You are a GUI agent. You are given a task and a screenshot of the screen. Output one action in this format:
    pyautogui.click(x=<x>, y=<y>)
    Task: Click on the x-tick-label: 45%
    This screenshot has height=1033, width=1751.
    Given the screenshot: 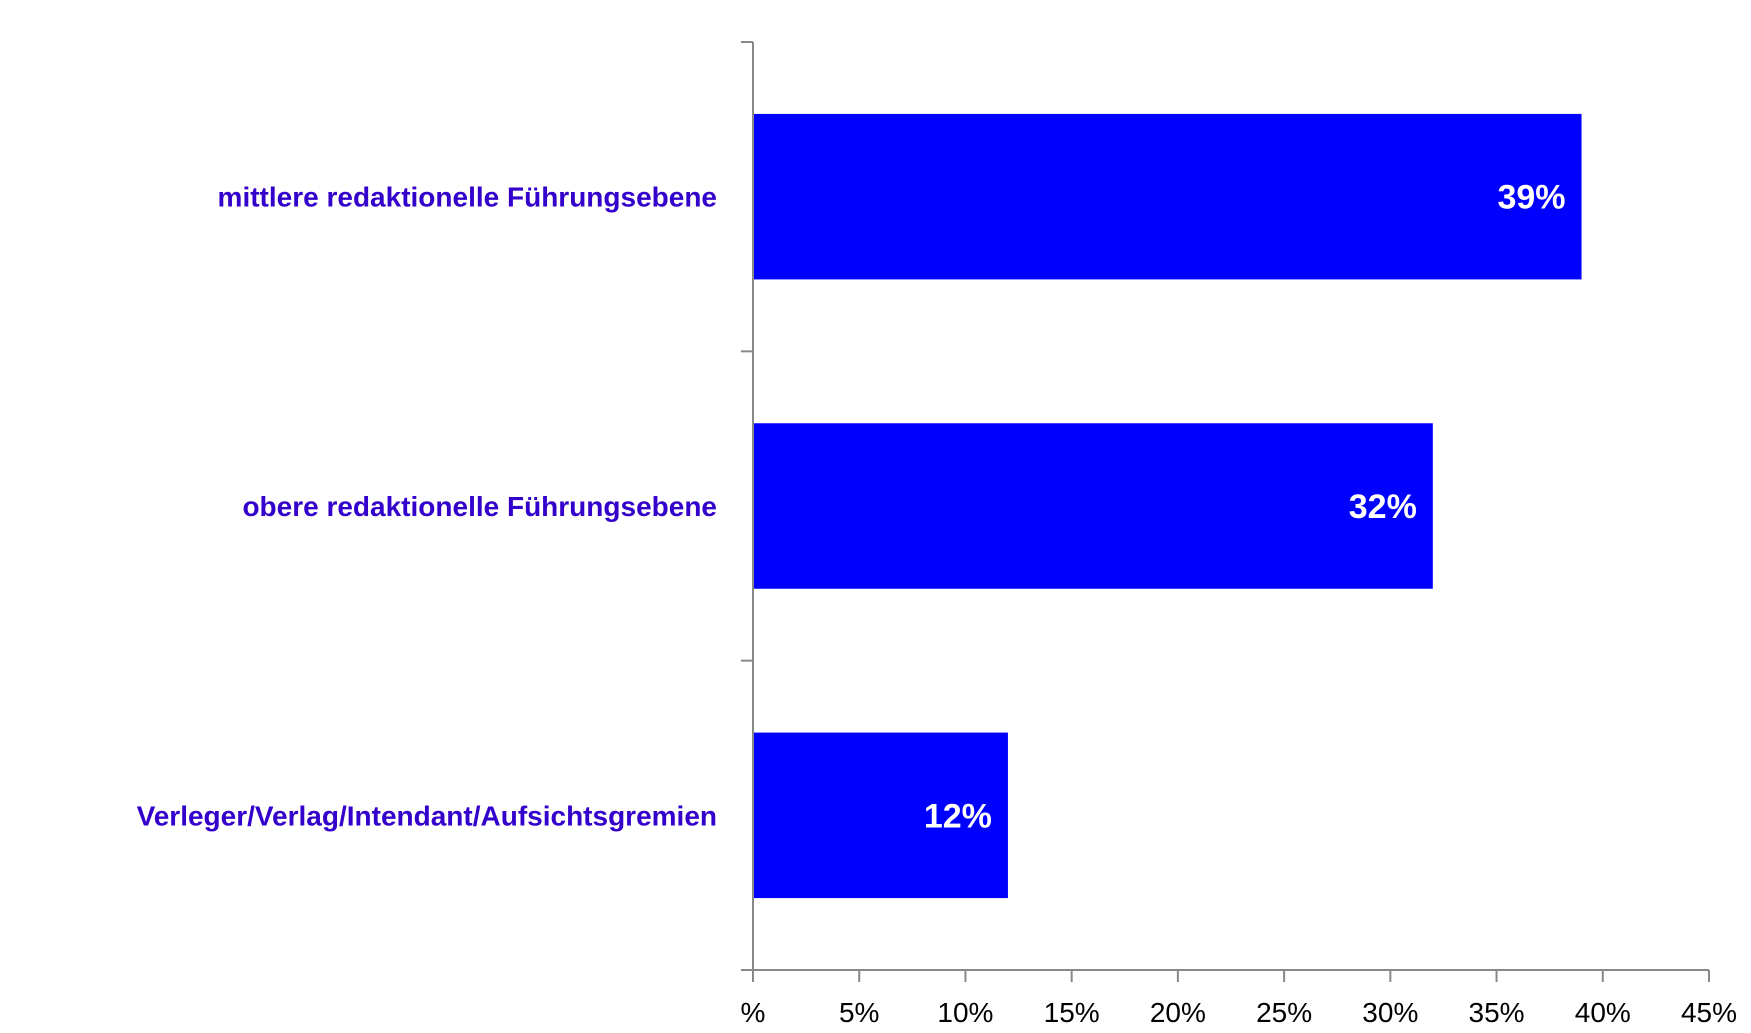 What is the action you would take?
    pyautogui.click(x=1709, y=1012)
    